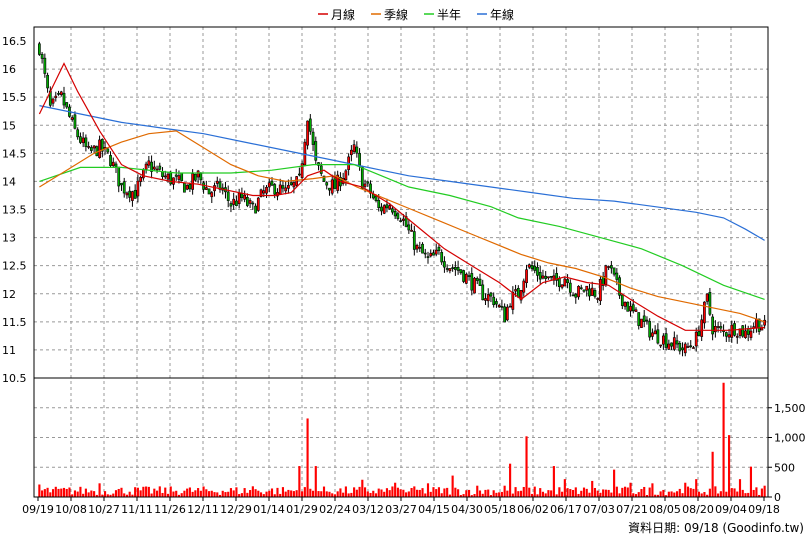  Describe the element at coordinates (335, 509) in the screenshot. I see `date-tick-label-9: 02/24` at that location.